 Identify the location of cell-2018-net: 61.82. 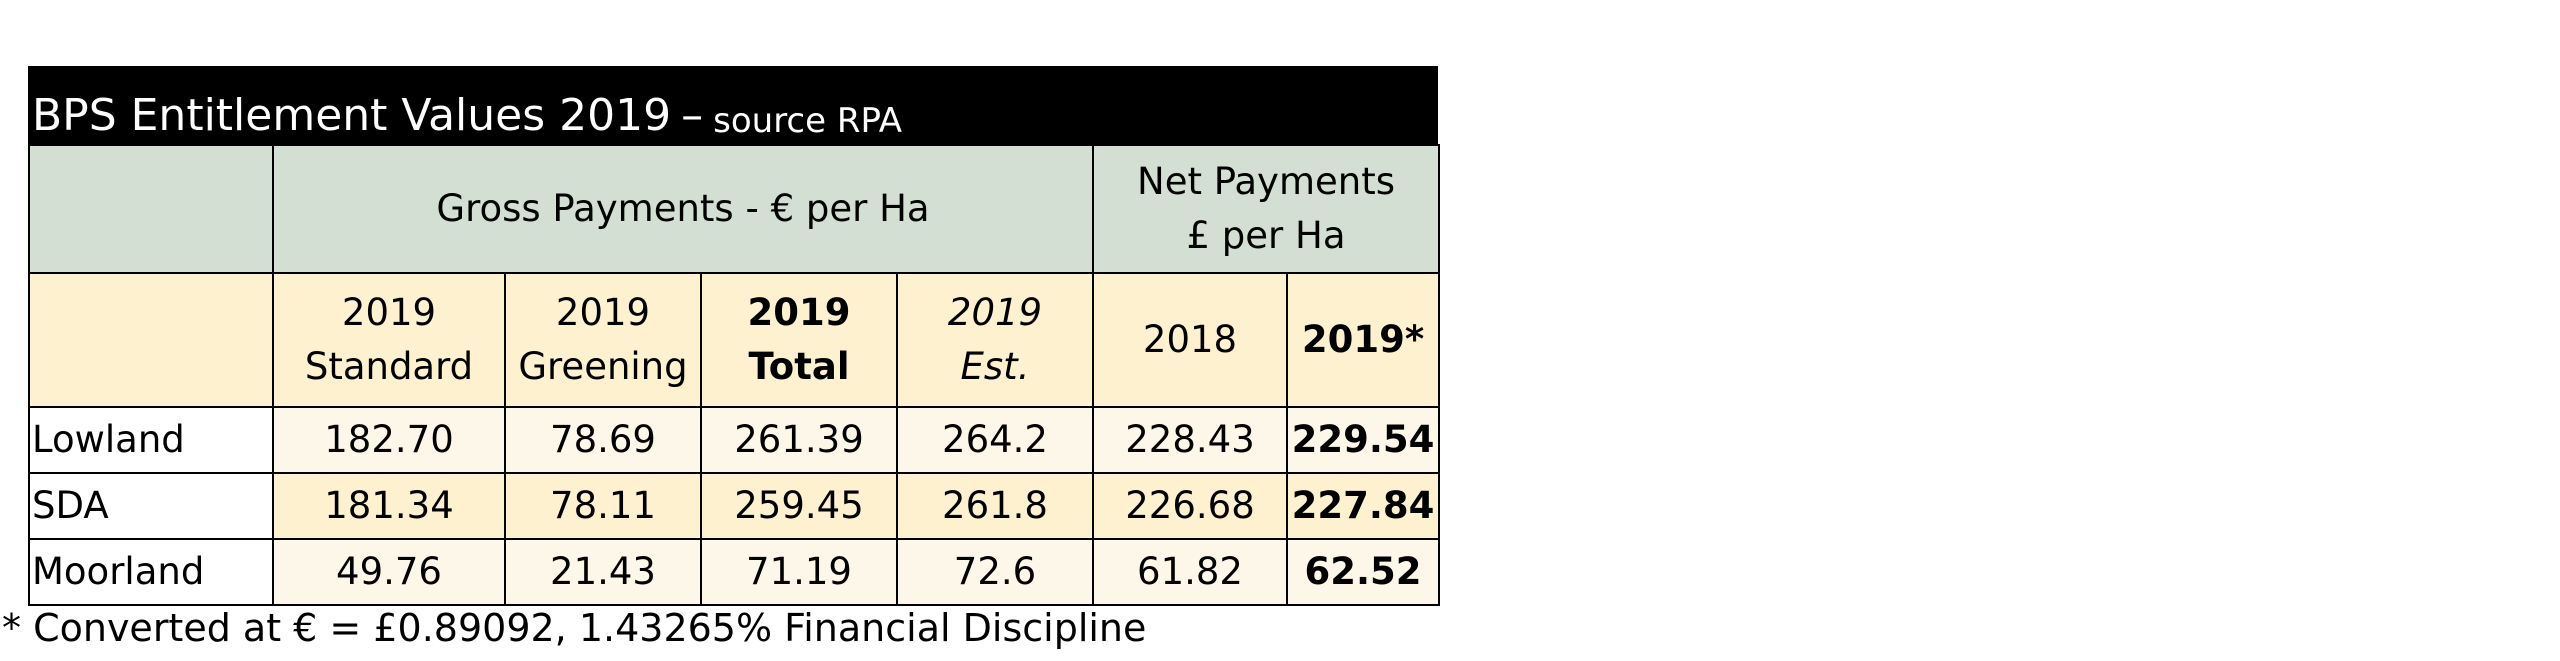
(1190, 572).